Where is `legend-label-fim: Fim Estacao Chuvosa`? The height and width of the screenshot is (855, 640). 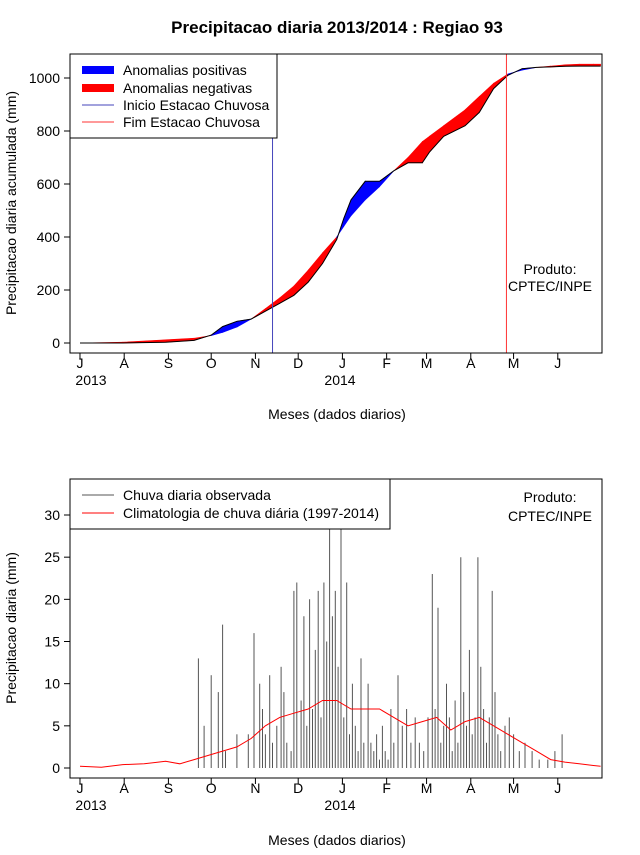
legend-label-fim: Fim Estacao Chuvosa is located at coordinates (191, 122).